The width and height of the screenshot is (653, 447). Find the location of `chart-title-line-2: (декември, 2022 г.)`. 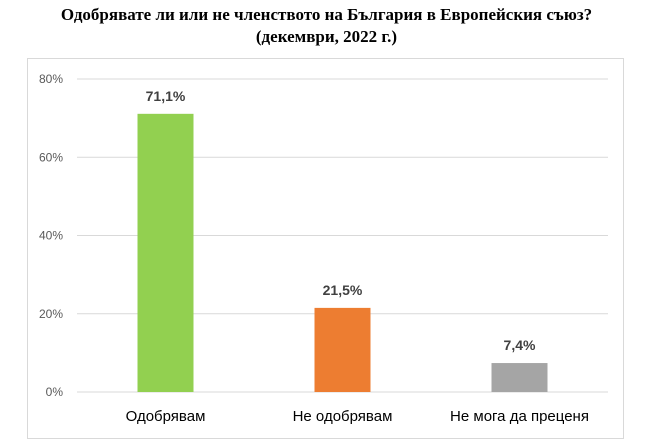

chart-title-line-2: (декември, 2022 г.) is located at coordinates (326, 36).